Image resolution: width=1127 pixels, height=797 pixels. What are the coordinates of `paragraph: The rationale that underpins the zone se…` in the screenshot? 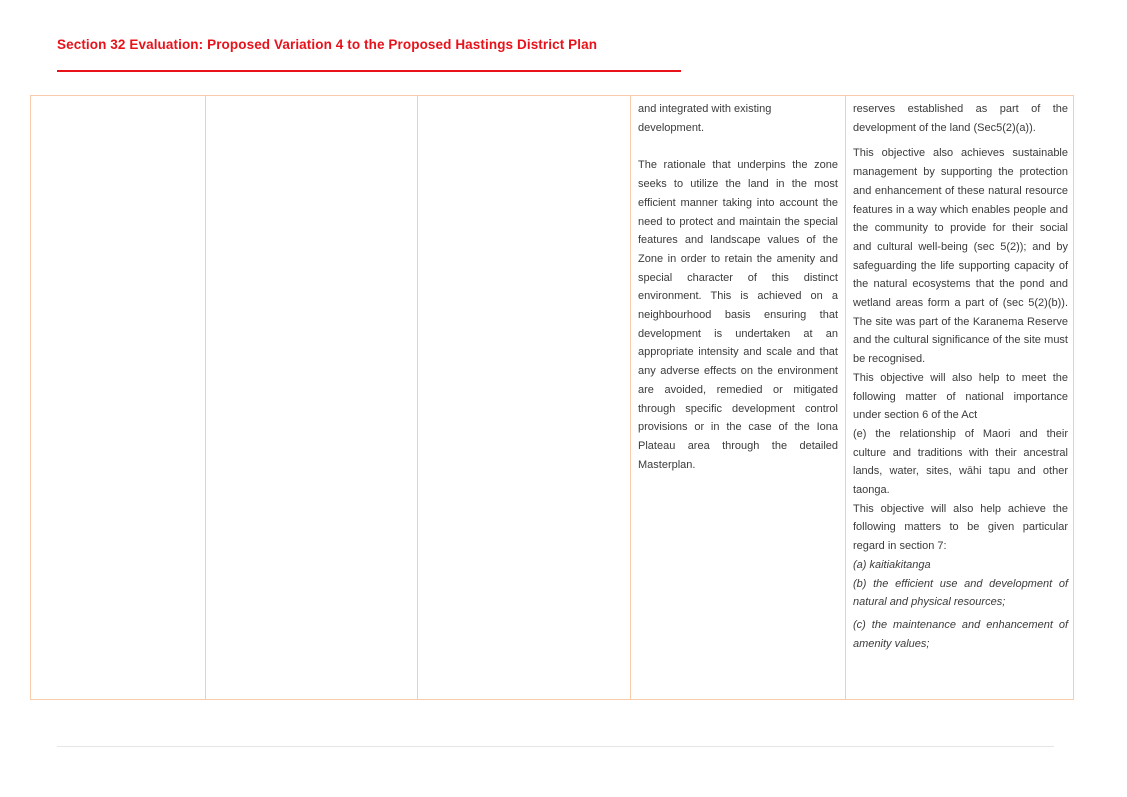 It's located at (738, 315).